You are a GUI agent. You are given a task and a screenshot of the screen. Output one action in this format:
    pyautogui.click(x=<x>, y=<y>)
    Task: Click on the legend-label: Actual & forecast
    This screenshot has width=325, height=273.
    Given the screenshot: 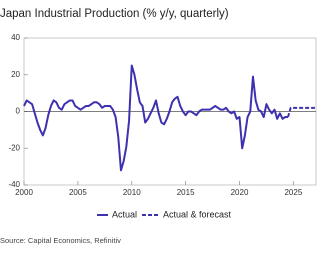 What is the action you would take?
    pyautogui.click(x=197, y=214)
    